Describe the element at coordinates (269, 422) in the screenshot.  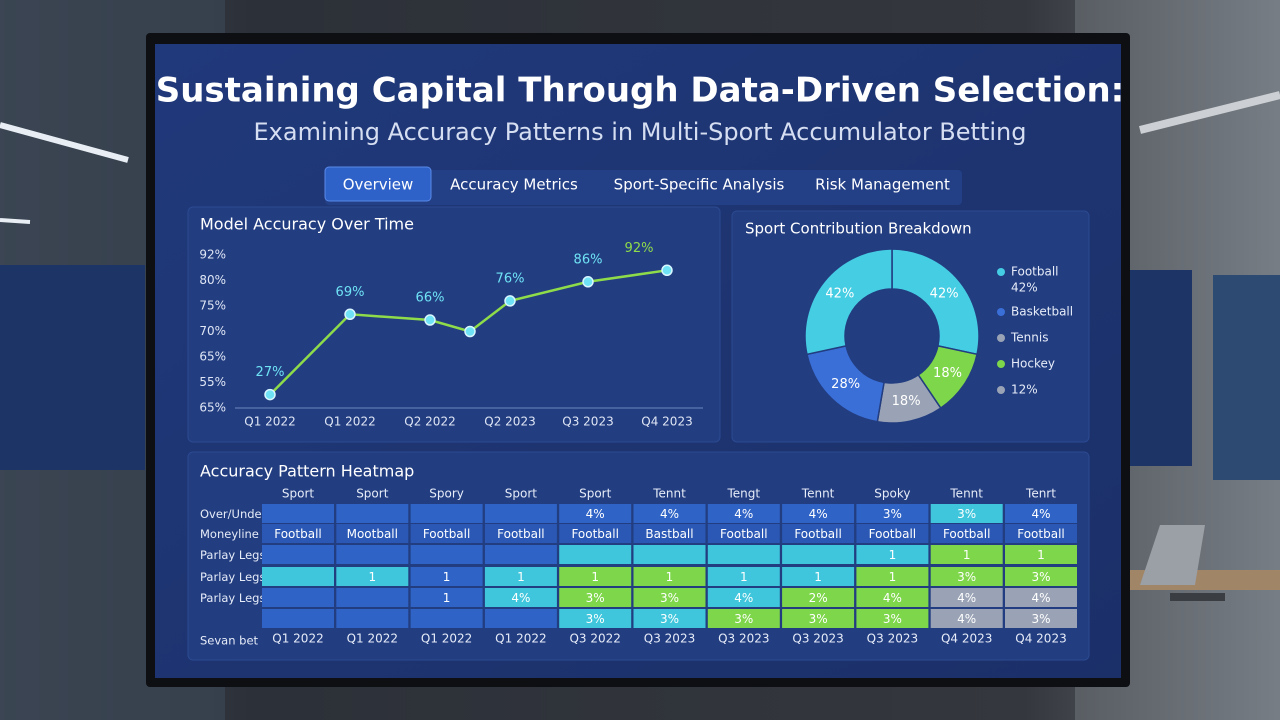
I see `x-axis-label: Q1 2022` at that location.